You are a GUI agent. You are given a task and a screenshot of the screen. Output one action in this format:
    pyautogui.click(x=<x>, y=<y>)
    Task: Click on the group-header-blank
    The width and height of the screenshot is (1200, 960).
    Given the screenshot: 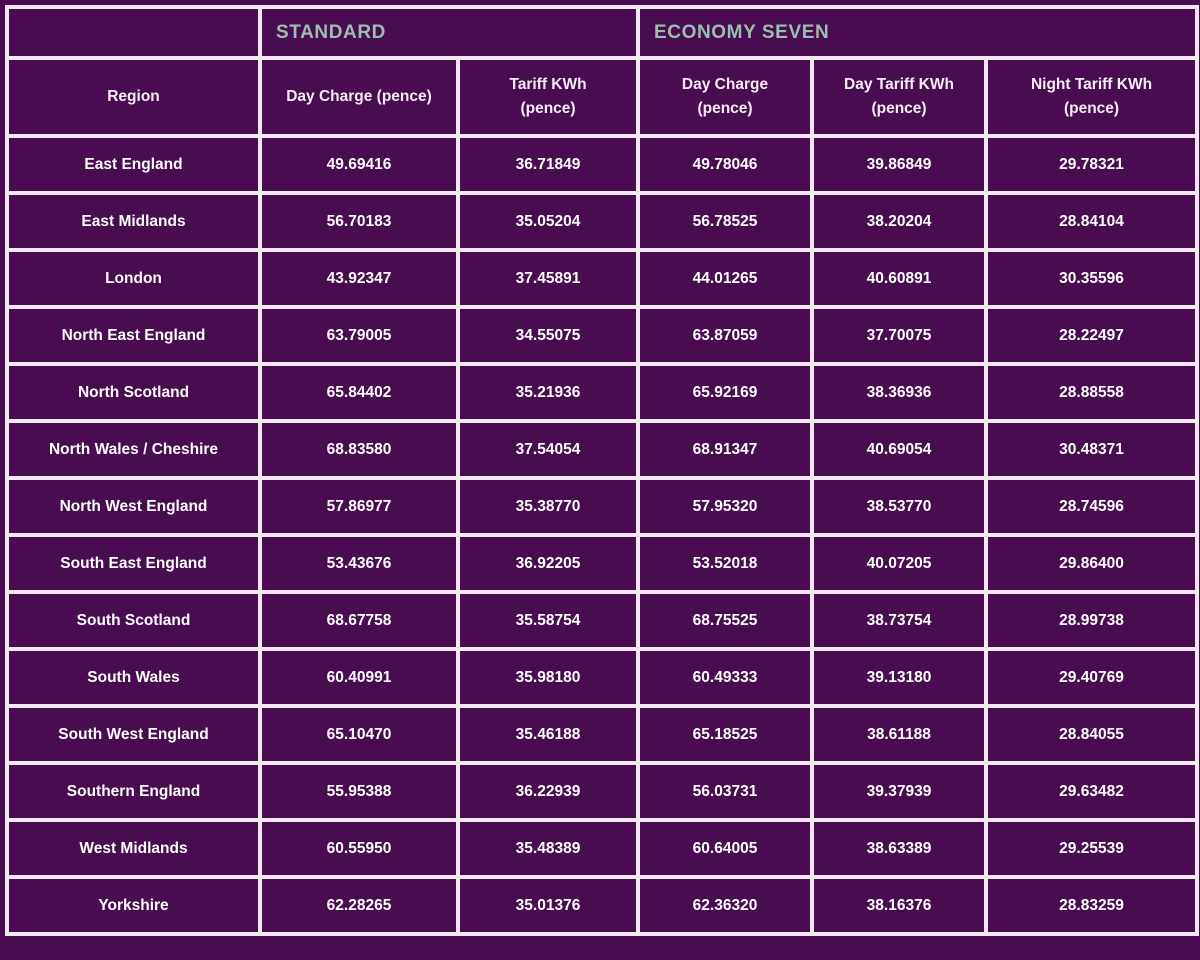 What is the action you would take?
    pyautogui.click(x=133, y=32)
    